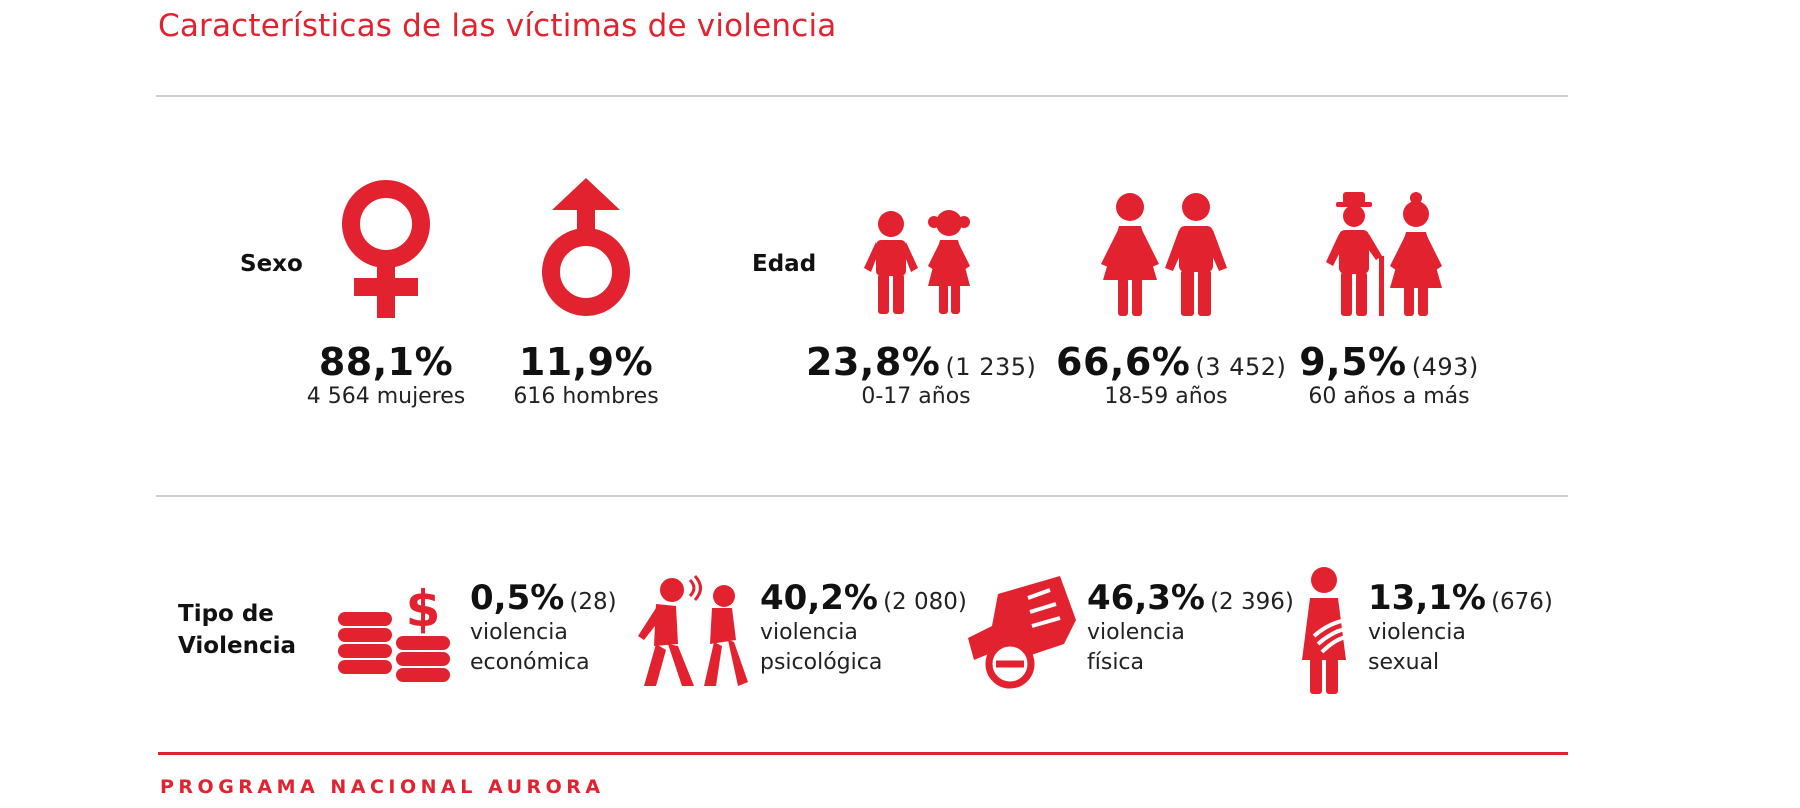 This screenshot has width=1800, height=808. What do you see at coordinates (1384, 254) in the screenshot?
I see `elderly-icon` at bounding box center [1384, 254].